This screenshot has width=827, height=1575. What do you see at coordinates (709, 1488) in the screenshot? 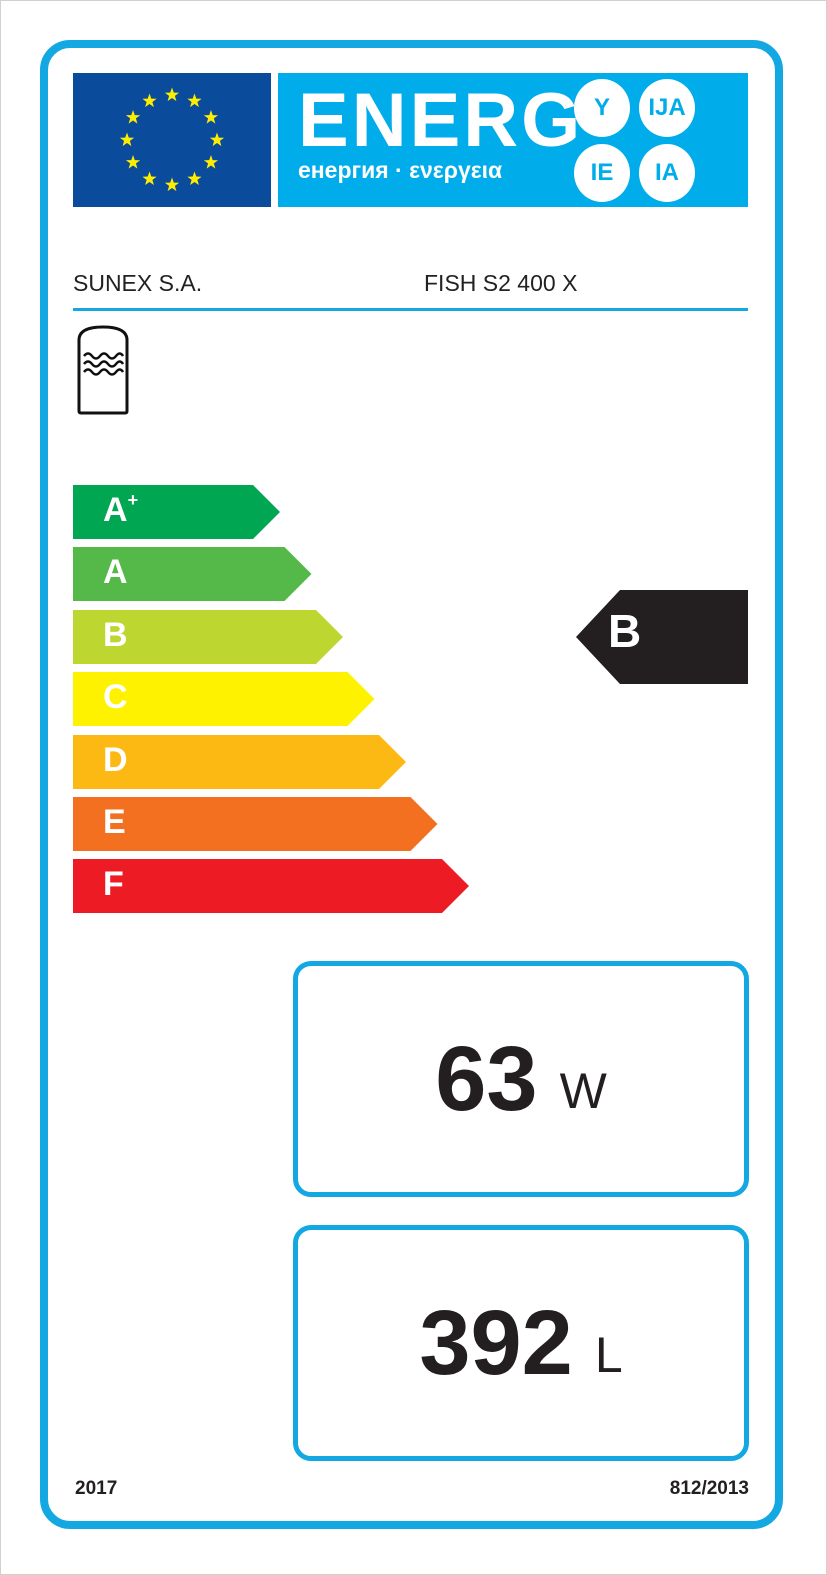
I see `regulation-number: 812/2013` at bounding box center [709, 1488].